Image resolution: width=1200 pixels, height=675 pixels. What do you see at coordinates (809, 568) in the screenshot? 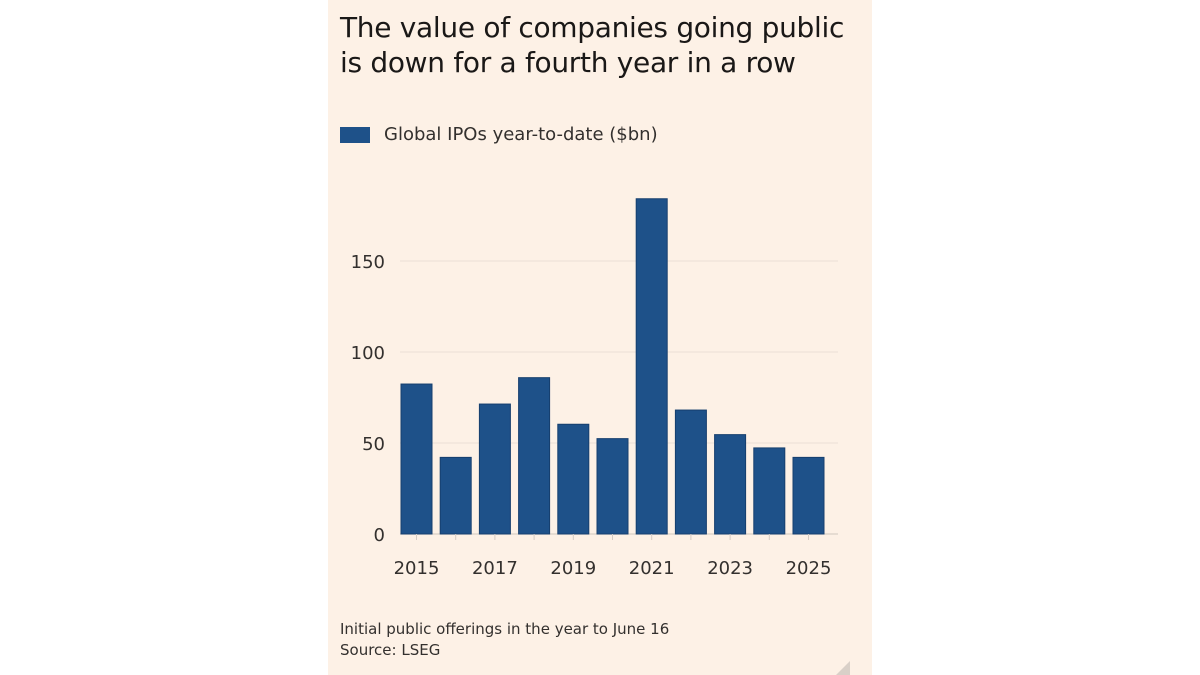
I see `x-tick-label: 2025` at bounding box center [809, 568].